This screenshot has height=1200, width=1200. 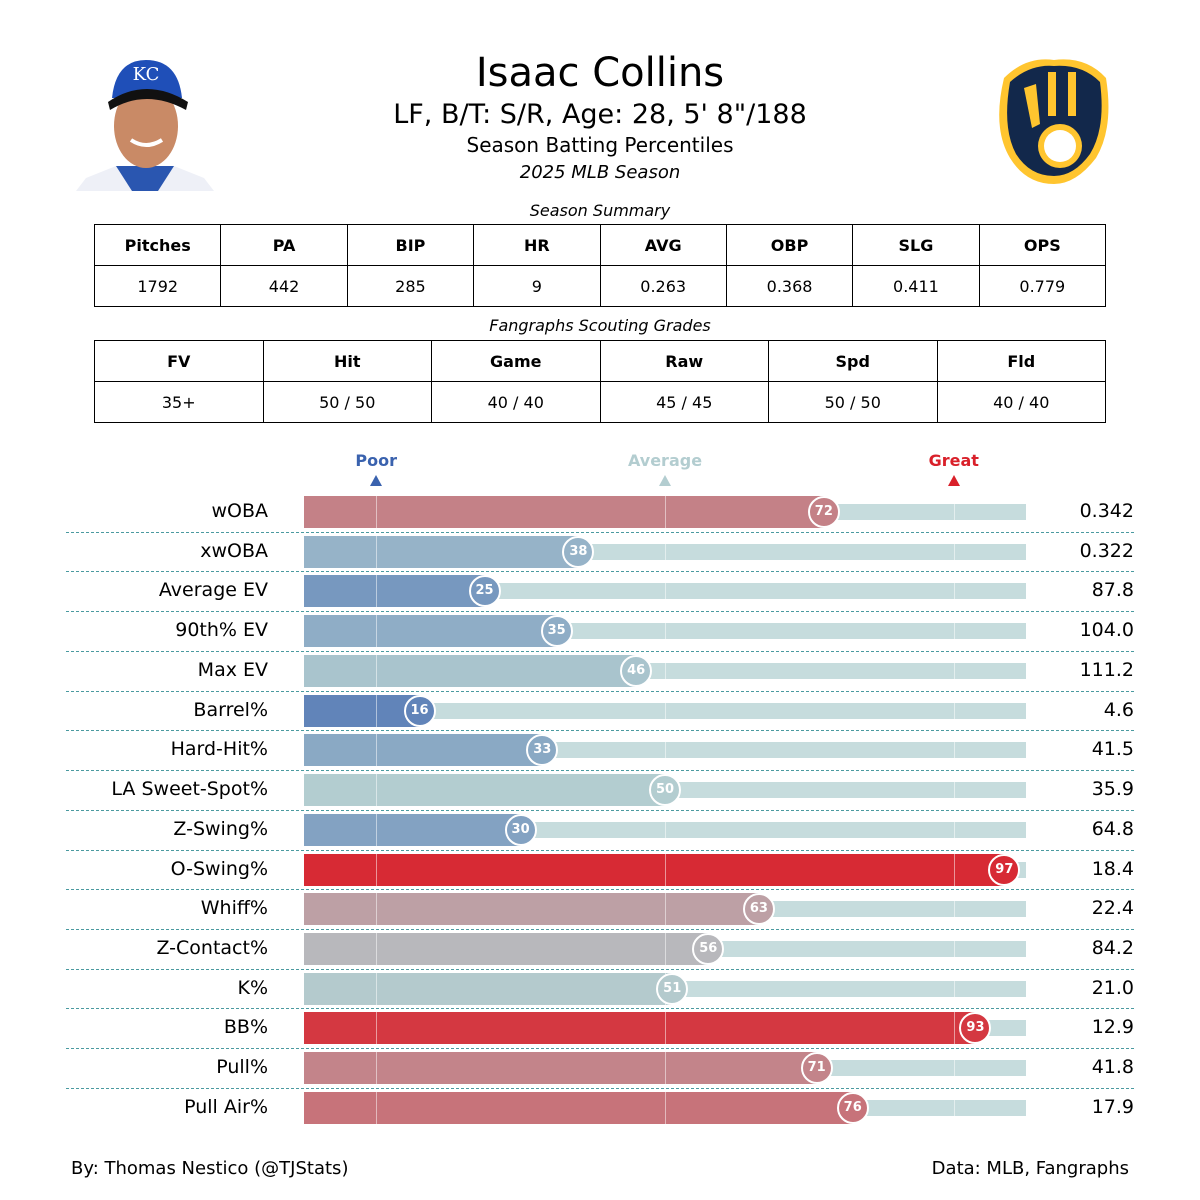 I want to click on grades-caption: Fangraphs Scouting Grades, so click(x=600, y=325).